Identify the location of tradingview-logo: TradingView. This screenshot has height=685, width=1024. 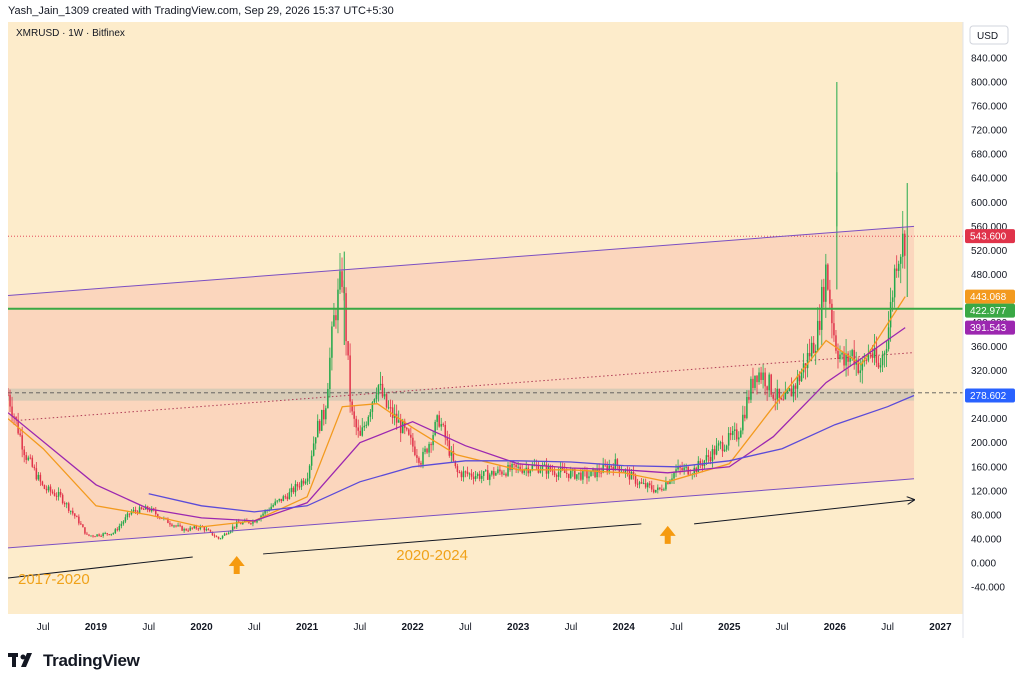
(74, 661).